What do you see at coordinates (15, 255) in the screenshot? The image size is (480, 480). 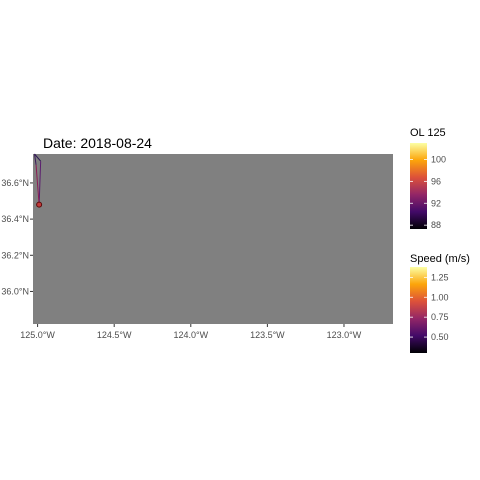 I see `y-tick-label: 36.2°N` at bounding box center [15, 255].